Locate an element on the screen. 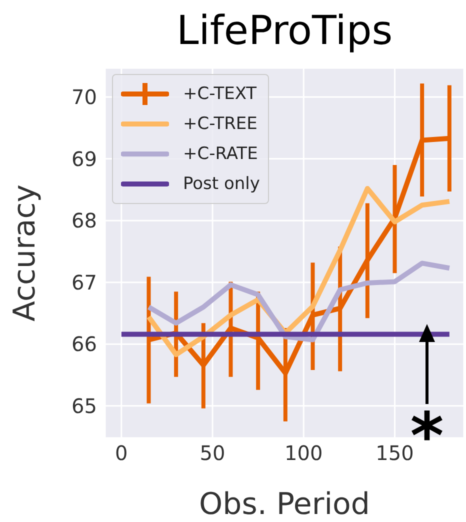 Image resolution: width=466 pixels, height=522 pixels. legend-label: +C-TREE is located at coordinates (220, 124).